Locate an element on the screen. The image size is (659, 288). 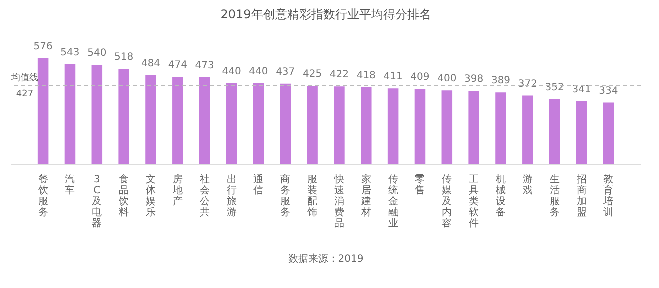
data-label: 474 is located at coordinates (178, 66).